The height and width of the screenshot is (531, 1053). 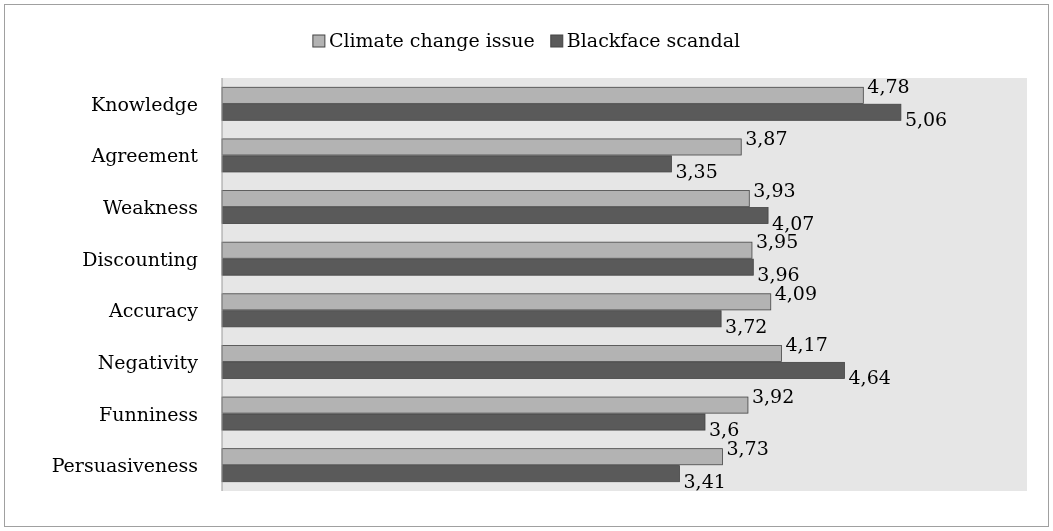 I want to click on data-label: 3,92, so click(x=773, y=396).